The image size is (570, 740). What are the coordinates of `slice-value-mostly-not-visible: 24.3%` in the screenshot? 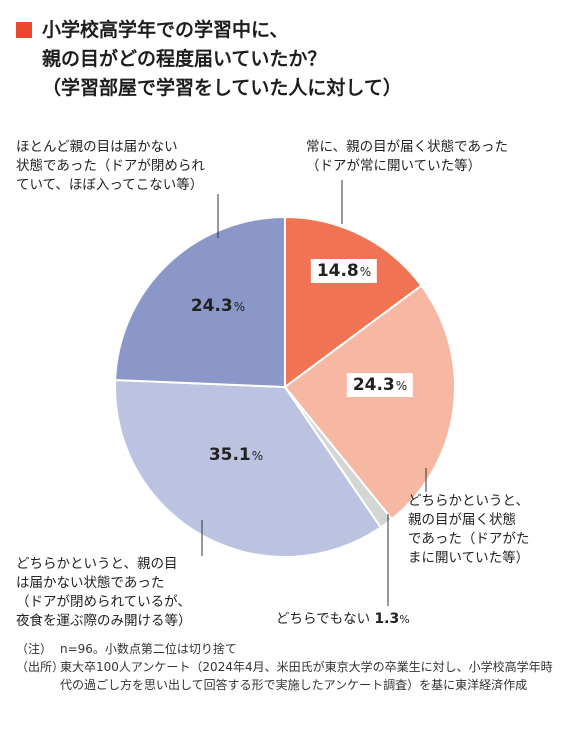 It's located at (218, 306).